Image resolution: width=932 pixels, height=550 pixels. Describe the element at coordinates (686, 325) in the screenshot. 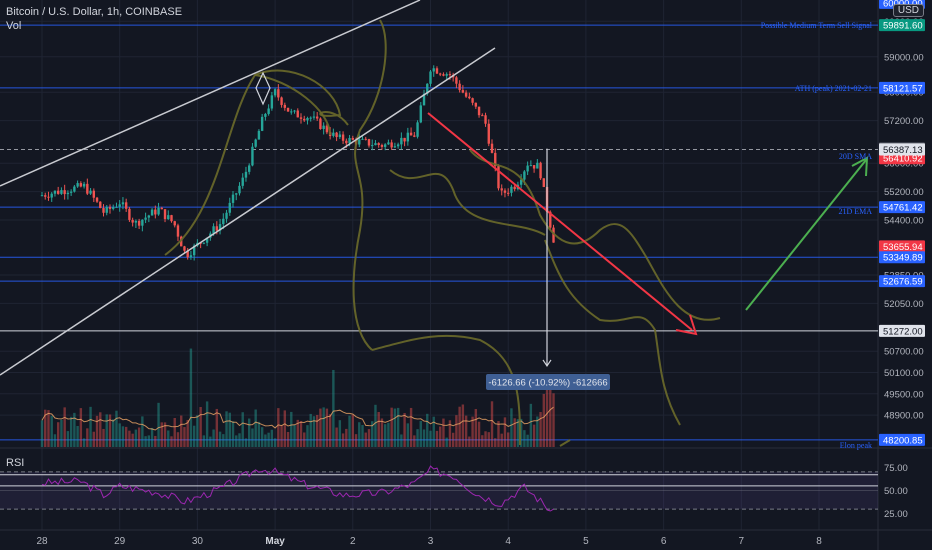

I see `forecast-arrowhead-down` at that location.